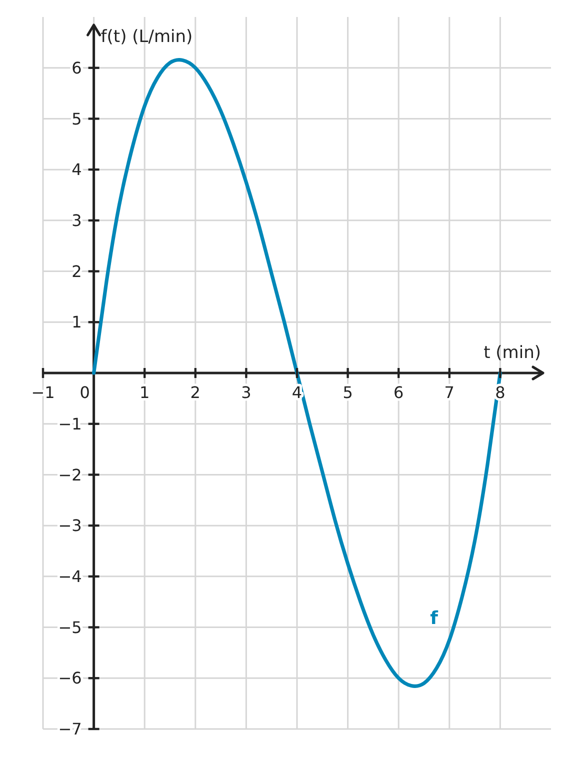  What do you see at coordinates (434, 619) in the screenshot?
I see `series-label: f` at bounding box center [434, 619].